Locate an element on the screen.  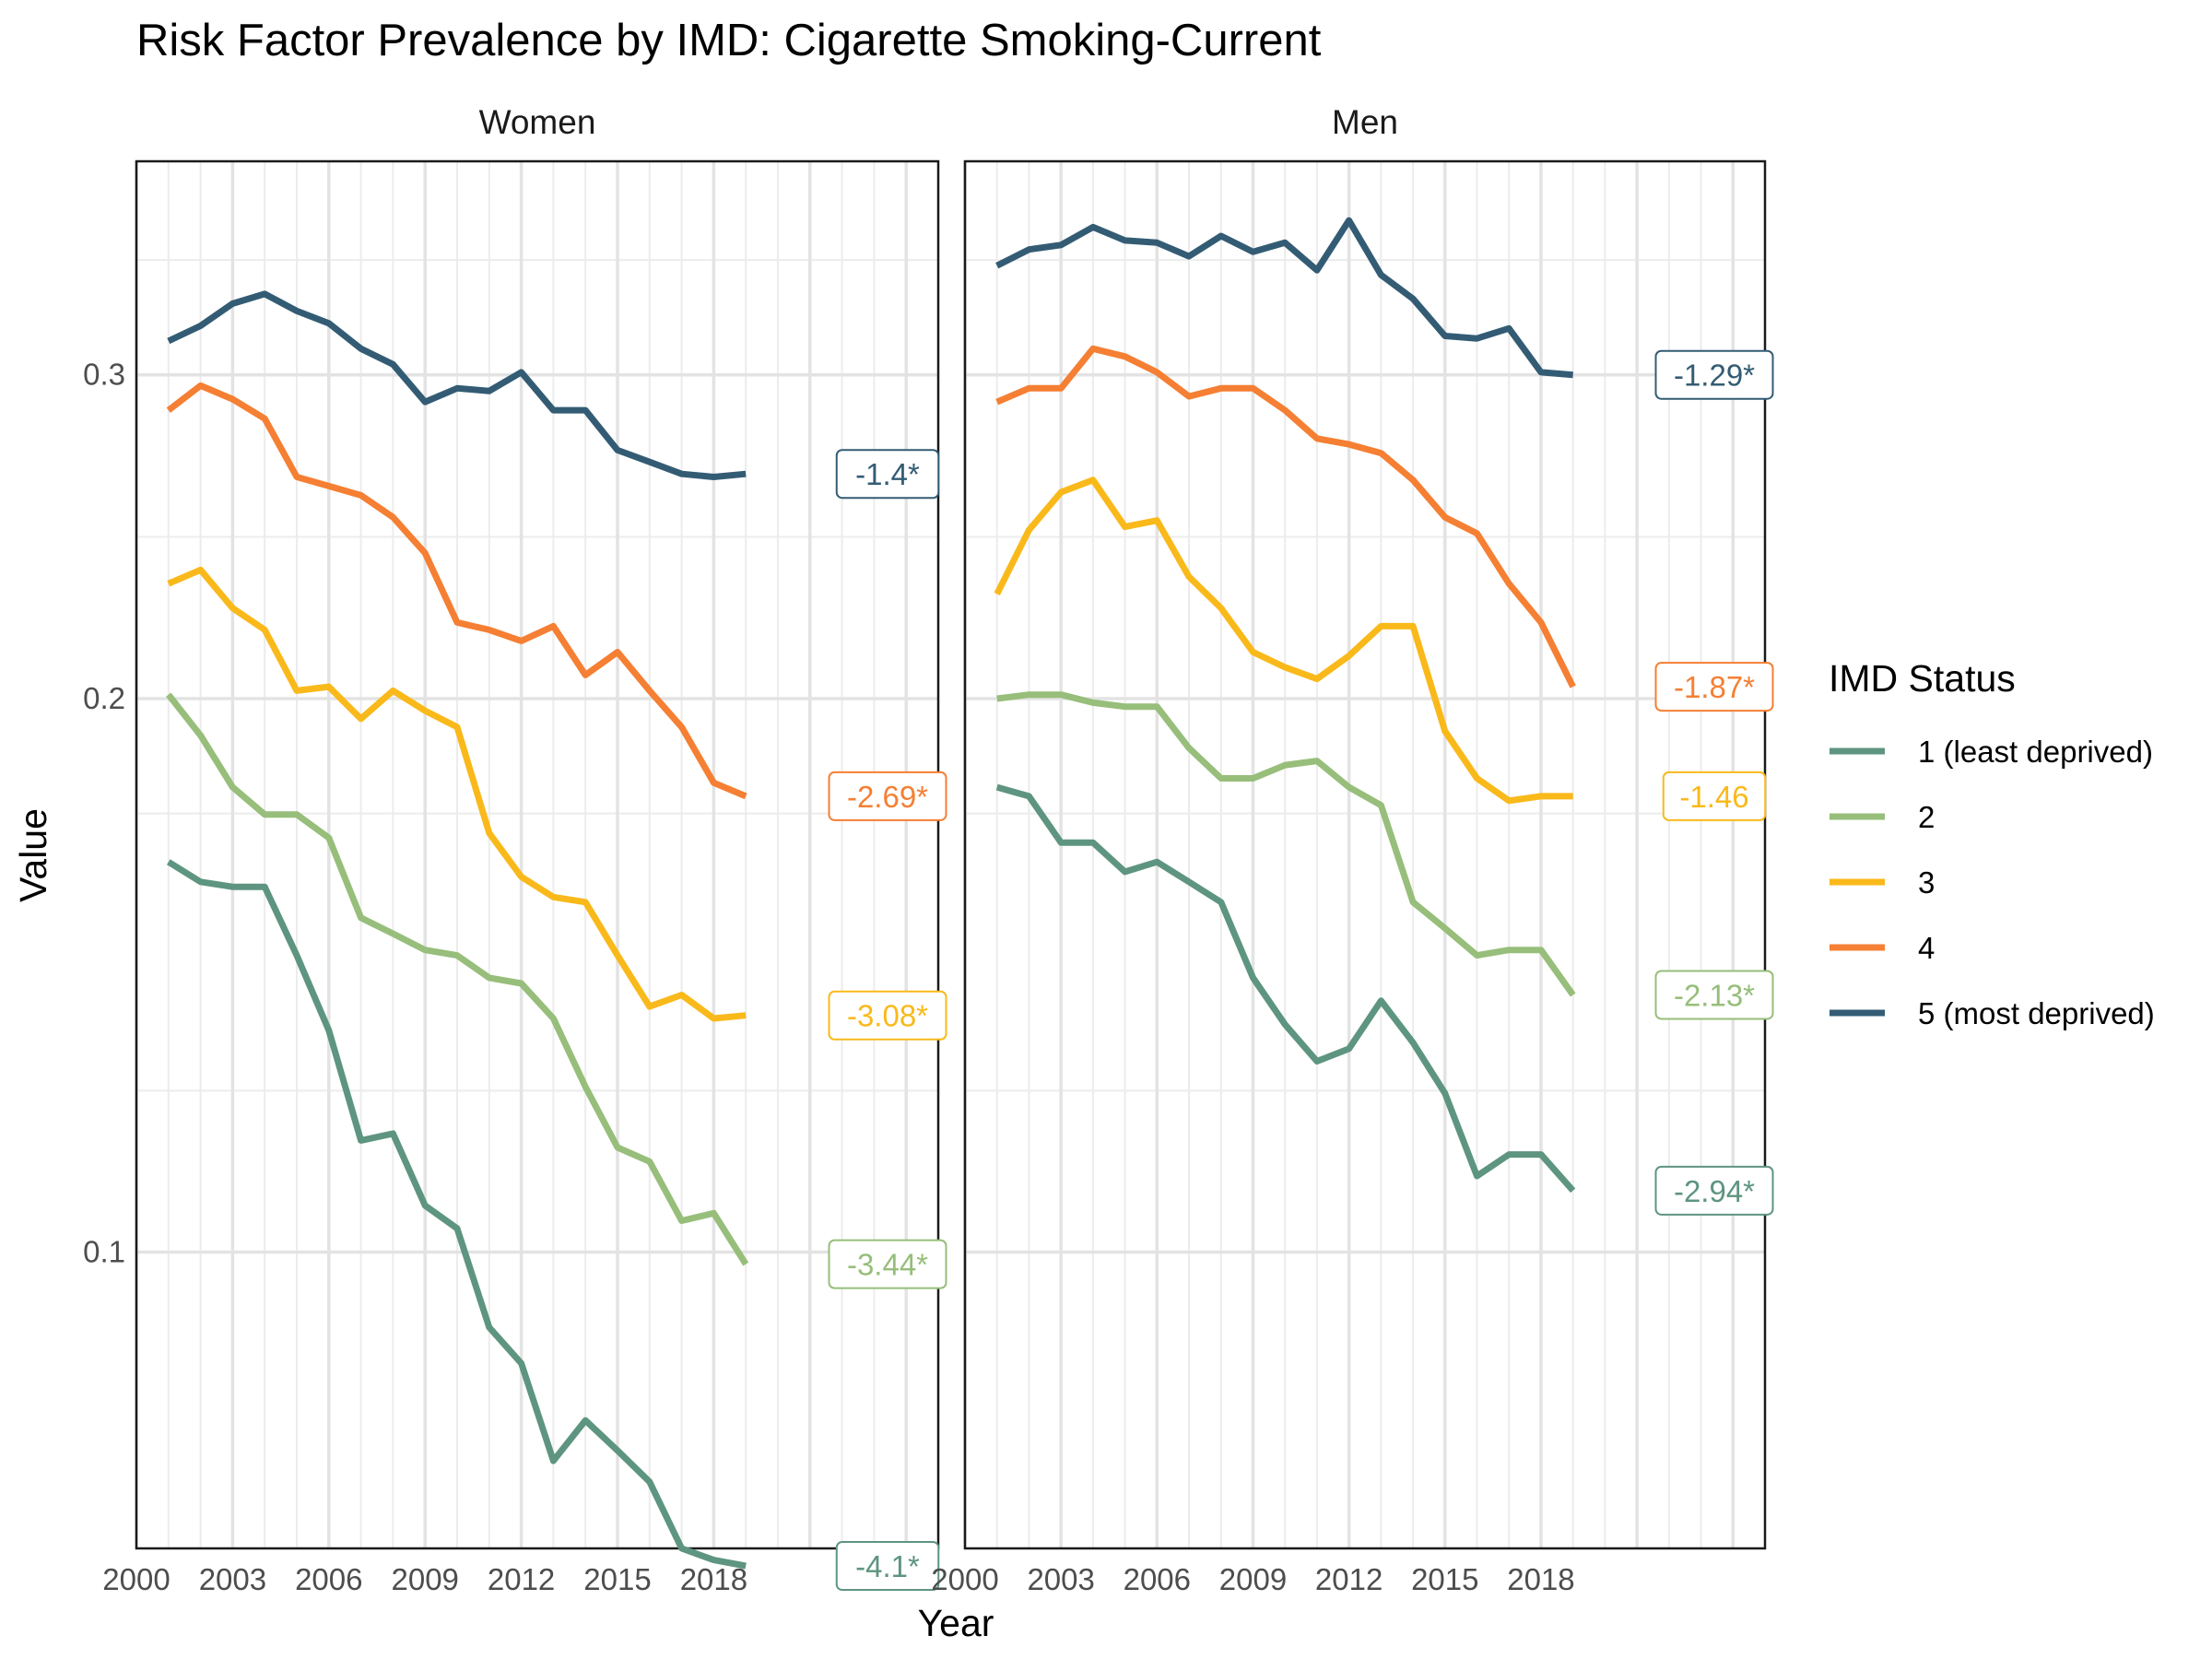
end-label: -1.29* is located at coordinates (1714, 374).